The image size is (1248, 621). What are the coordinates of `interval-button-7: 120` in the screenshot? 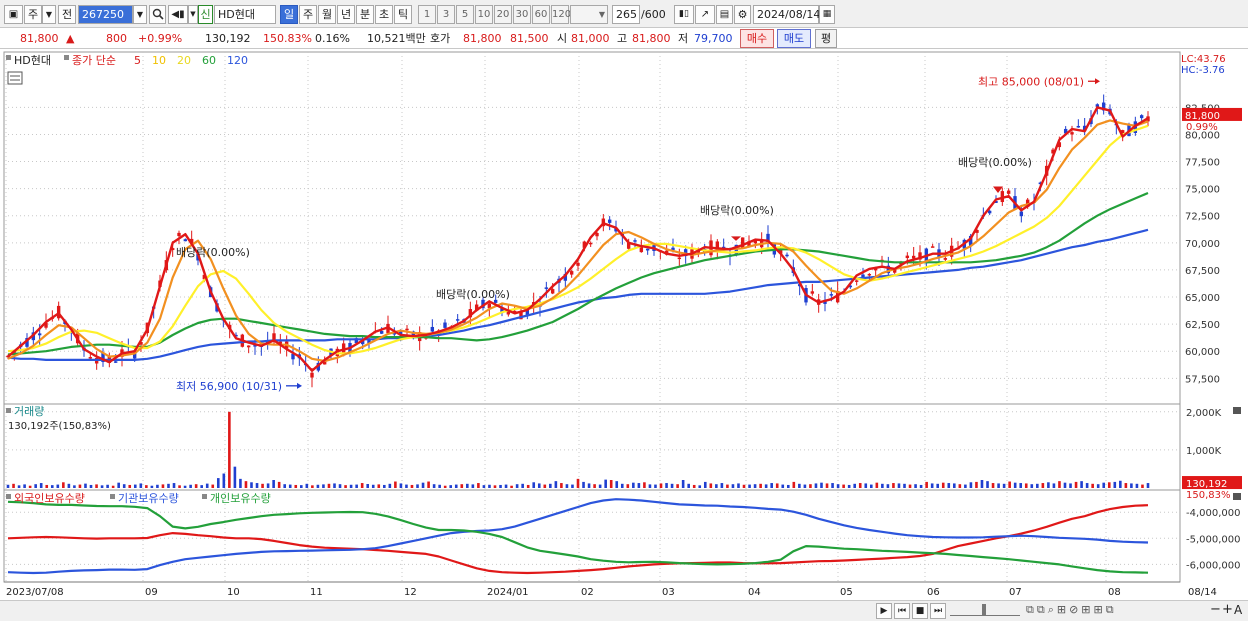 It's located at (561, 14).